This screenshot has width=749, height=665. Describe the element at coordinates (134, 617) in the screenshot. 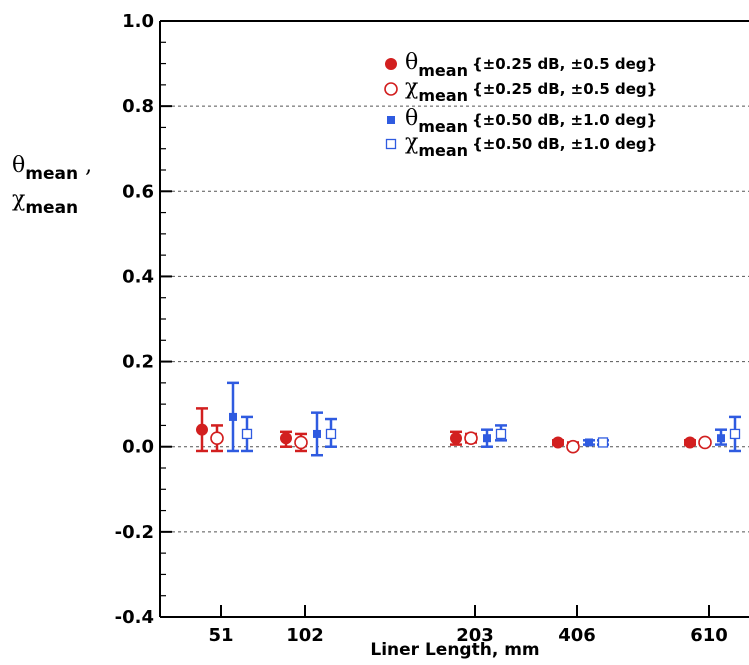

I see `y-tick-label: -0.4` at that location.